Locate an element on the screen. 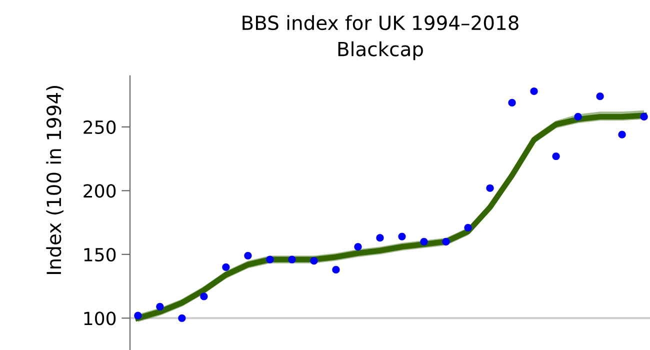 The width and height of the screenshot is (650, 350). y-tick-label: 100 is located at coordinates (100, 319).